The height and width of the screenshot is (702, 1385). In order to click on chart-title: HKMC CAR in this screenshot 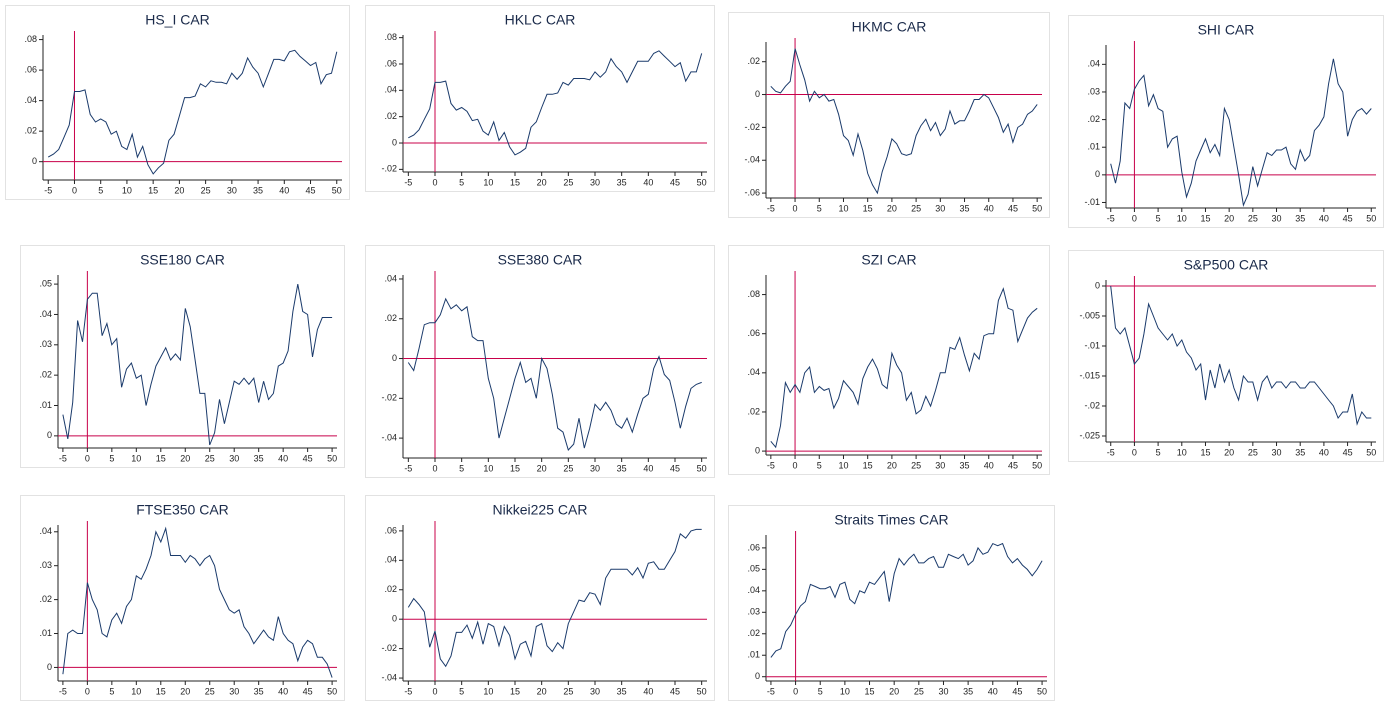, I will do `click(889, 27)`.